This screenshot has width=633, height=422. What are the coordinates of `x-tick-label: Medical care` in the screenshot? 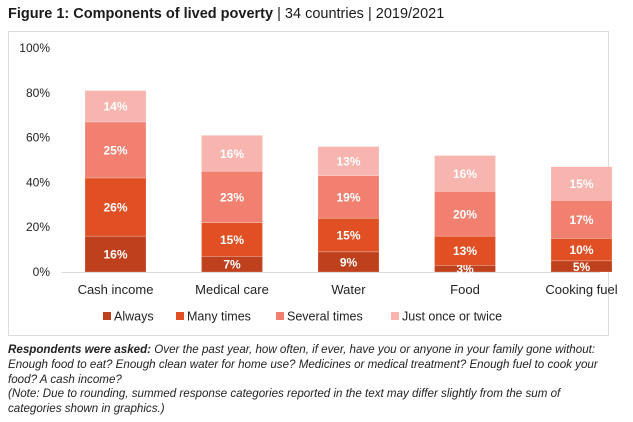 It's located at (232, 289).